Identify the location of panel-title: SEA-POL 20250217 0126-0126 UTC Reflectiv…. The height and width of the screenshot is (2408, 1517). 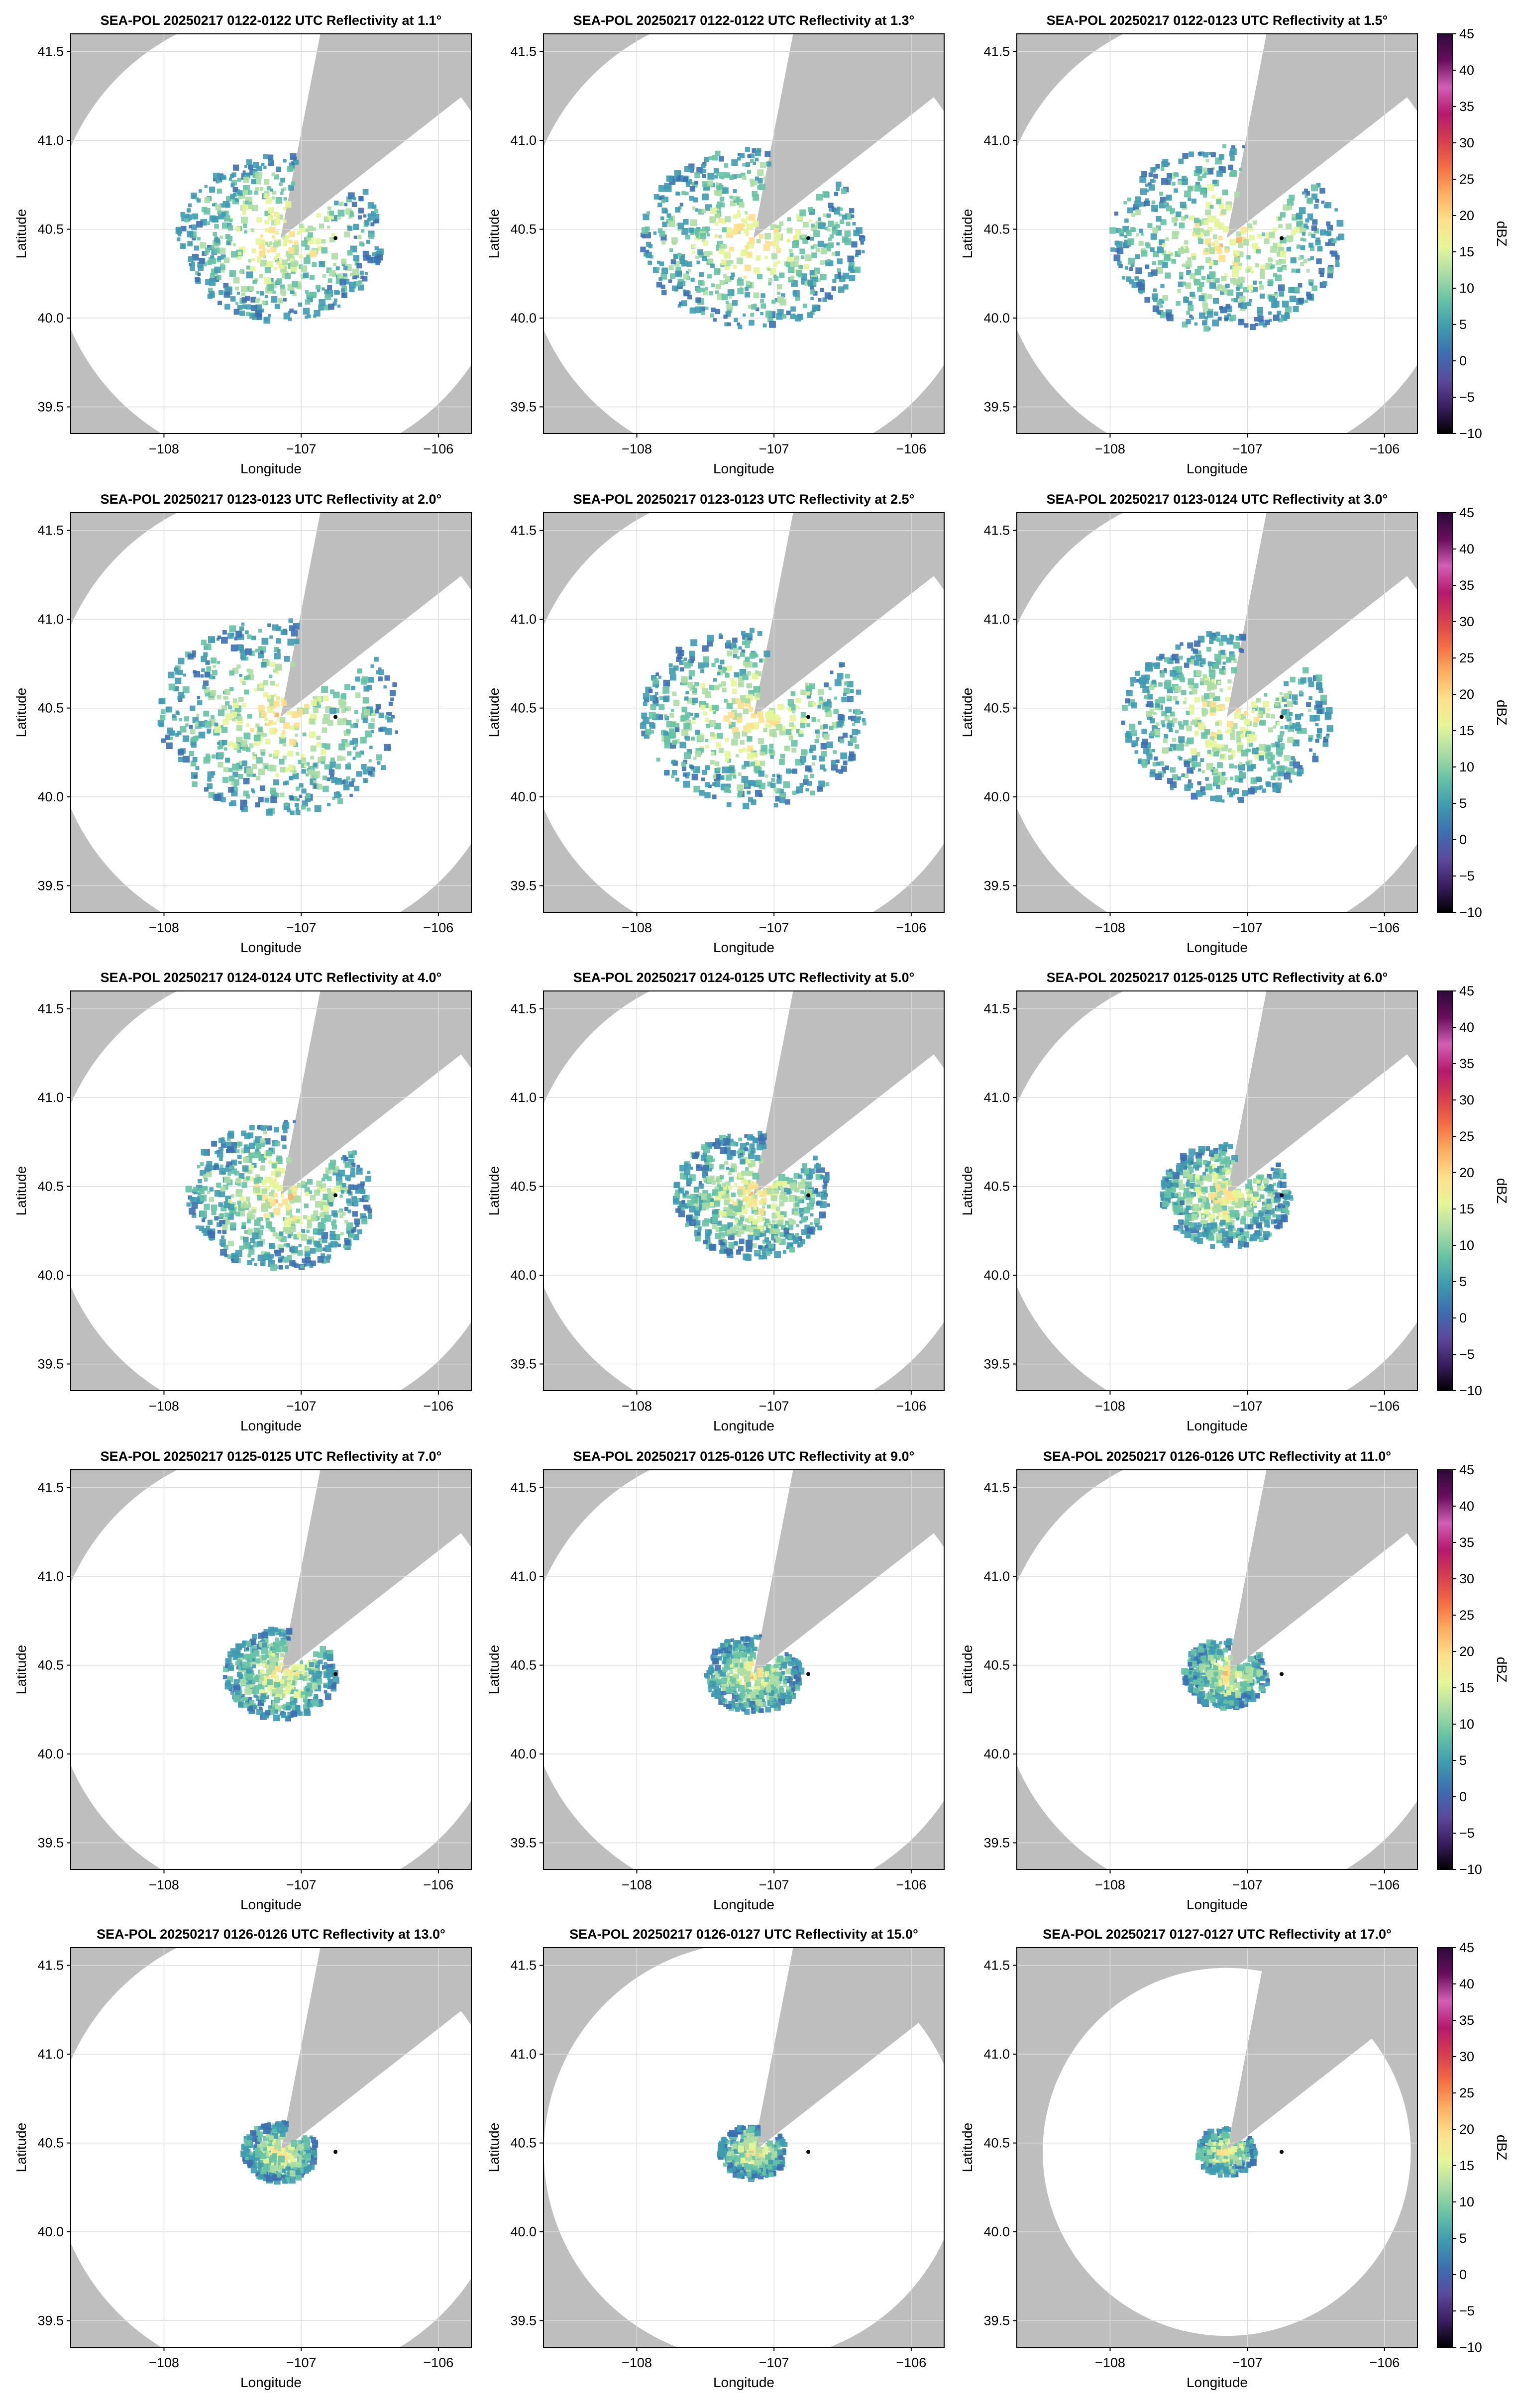
(271, 1935).